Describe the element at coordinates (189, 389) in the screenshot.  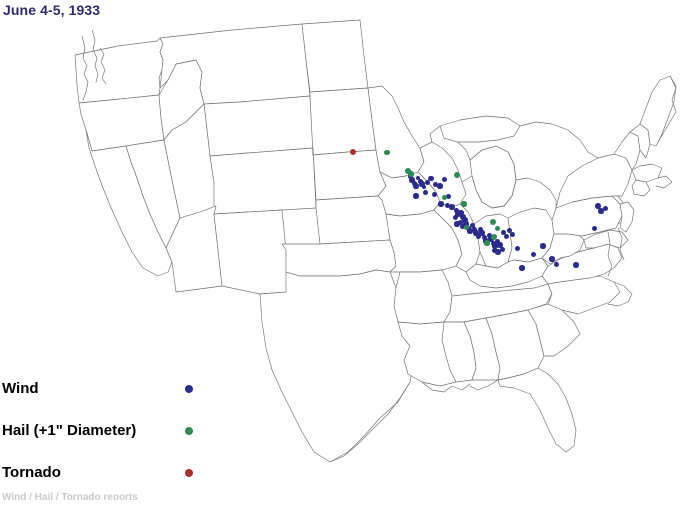
I see `wind-dot-icon` at that location.